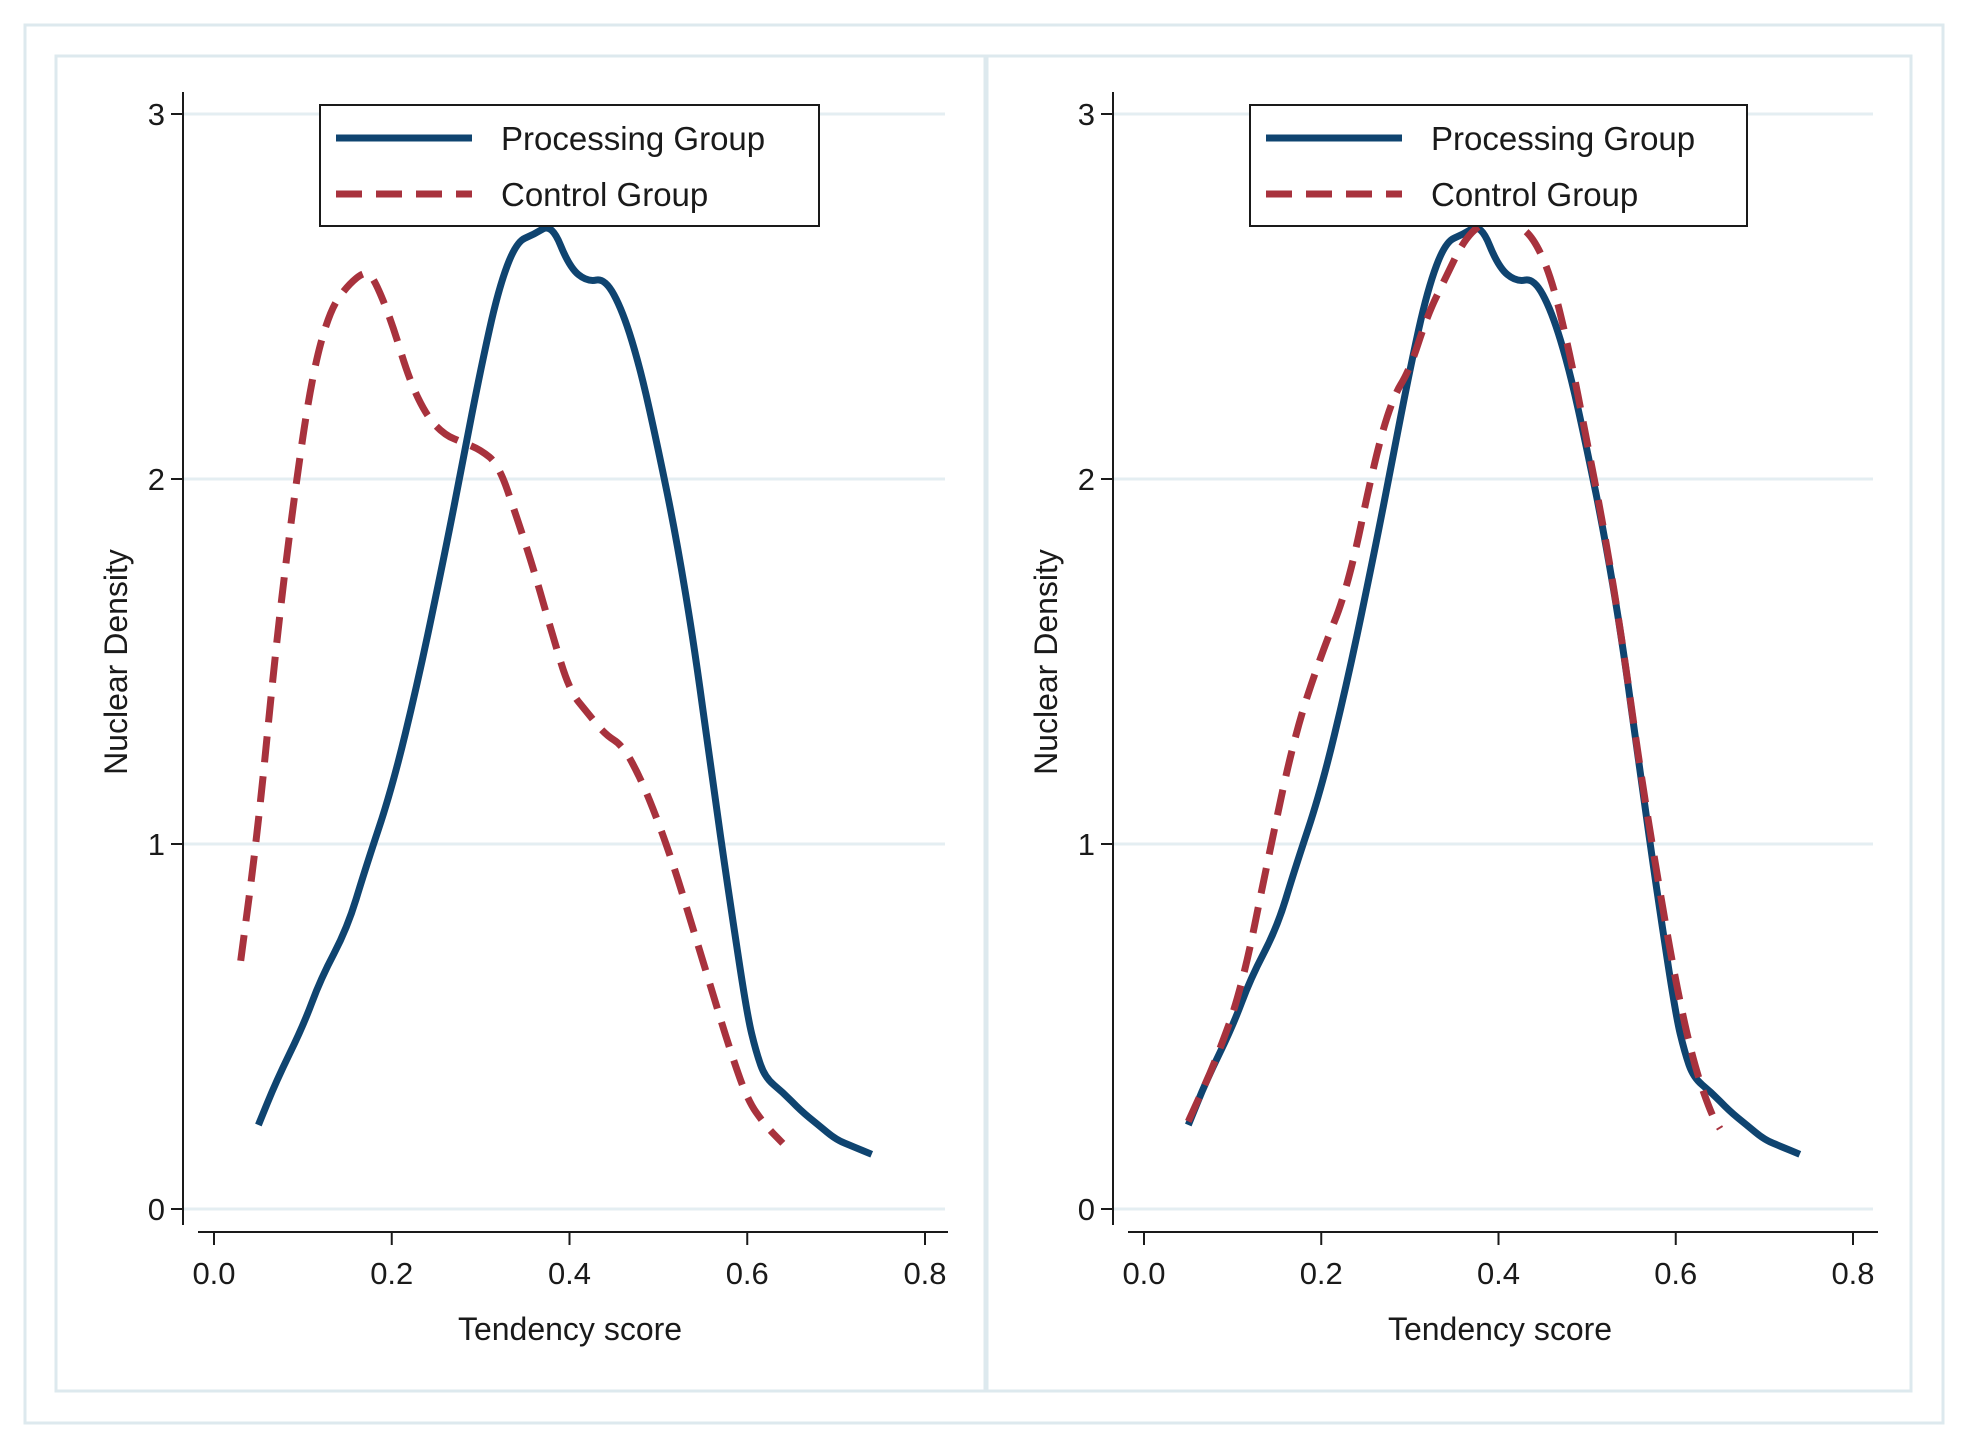 The width and height of the screenshot is (1968, 1448). I want to click on left-x-axis-title: Tendency score, so click(570, 1329).